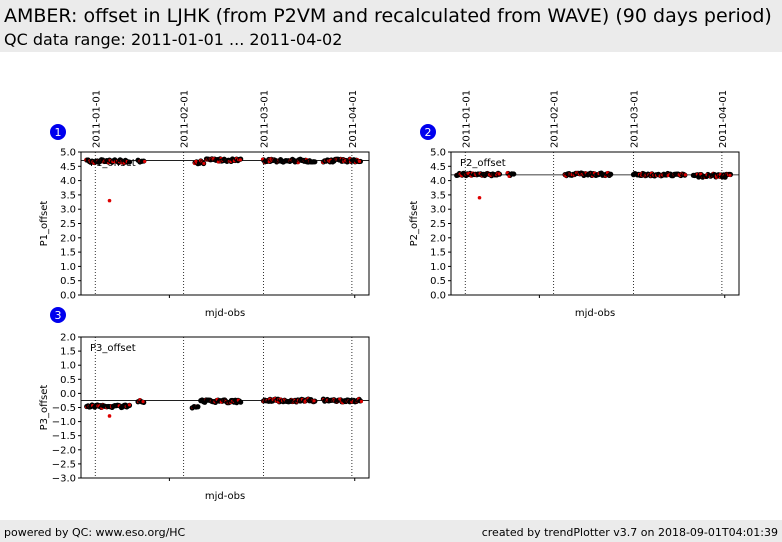 This screenshot has width=782, height=542. What do you see at coordinates (113, 348) in the screenshot?
I see `series-label: P3_offset` at bounding box center [113, 348].